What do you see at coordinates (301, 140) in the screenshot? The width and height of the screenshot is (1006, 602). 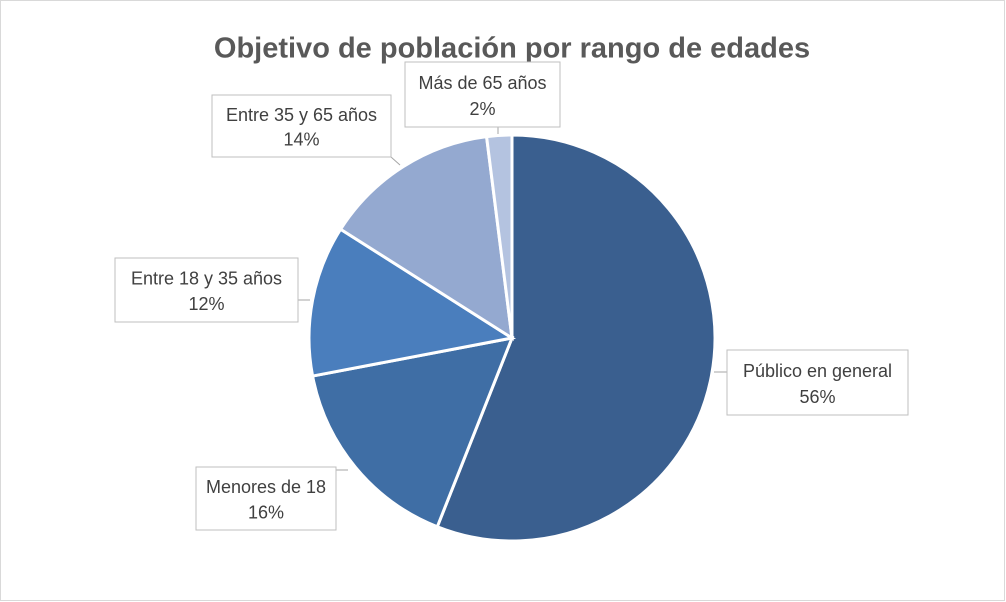 I see `data-label-value: 14%` at bounding box center [301, 140].